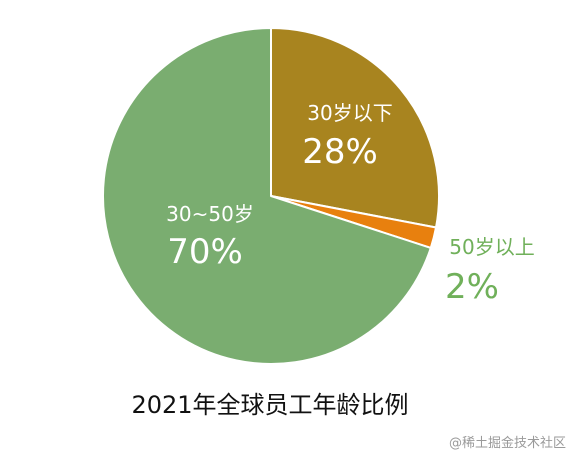 Image resolution: width=578 pixels, height=457 pixels. What do you see at coordinates (507, 443) in the screenshot?
I see `watermark: @稀土掘金技术社区` at bounding box center [507, 443].